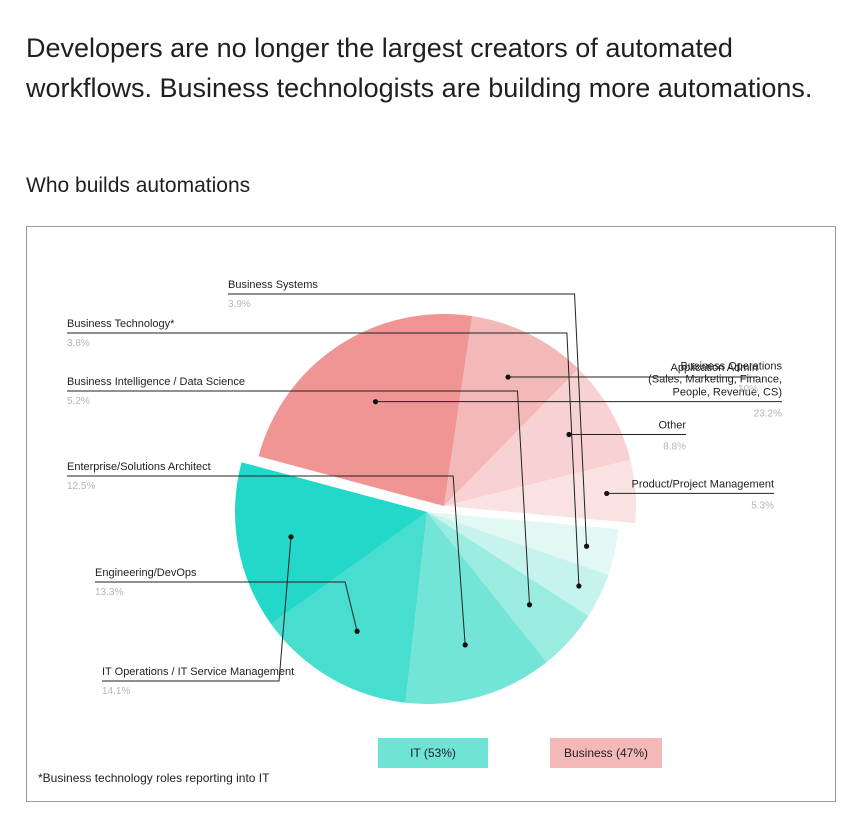 The image size is (865, 818). Describe the element at coordinates (375, 402) in the screenshot. I see `leader-dot-business-operations-sales-marketing-finance-people-revenue-cs` at that location.